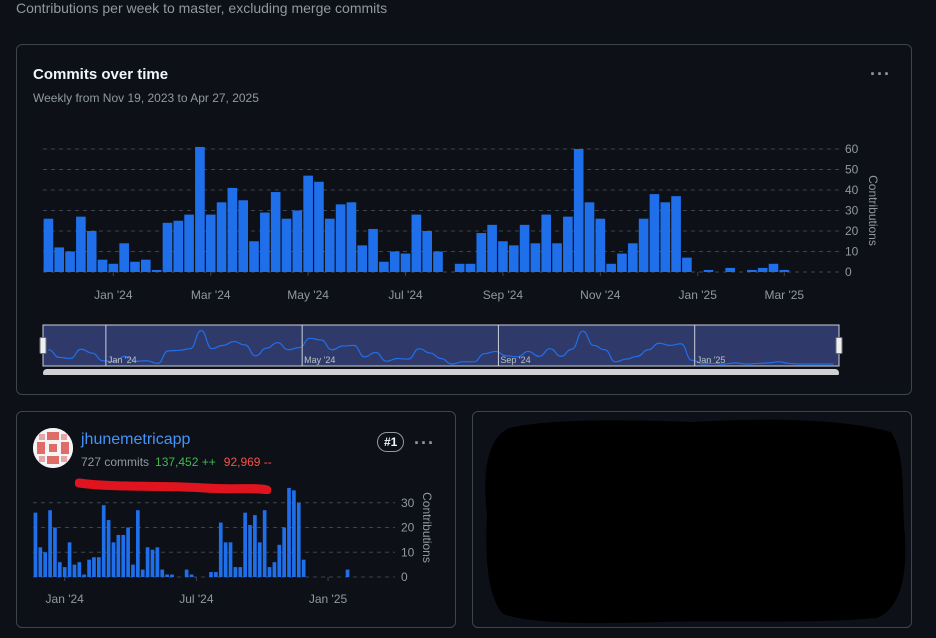 This screenshot has width=936, height=638. What do you see at coordinates (115, 462) in the screenshot?
I see `commit-count: 727 commits` at bounding box center [115, 462].